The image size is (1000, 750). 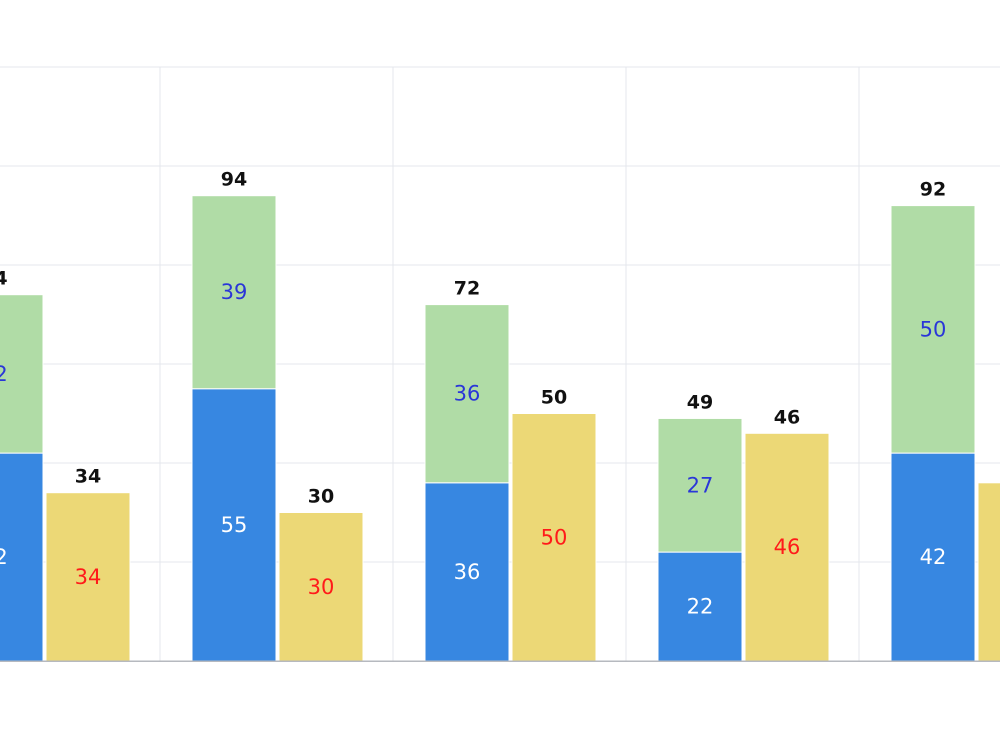 What do you see at coordinates (234, 525) in the screenshot?
I see `segment-value-label: 55` at bounding box center [234, 525].